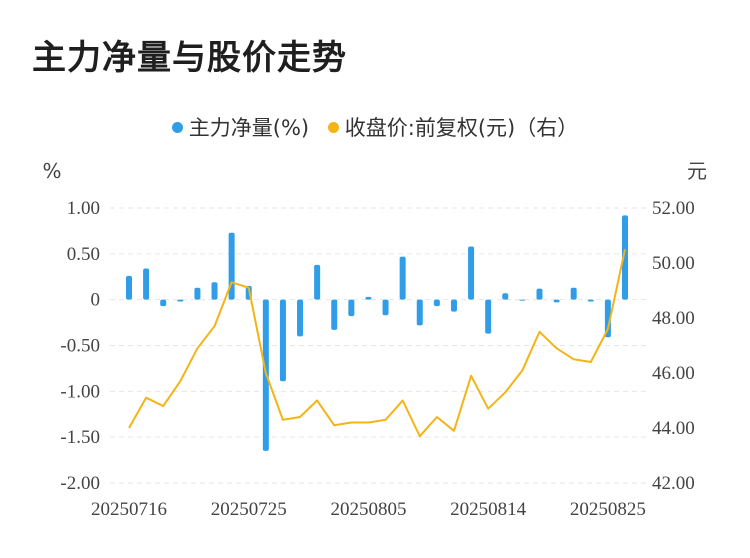 The height and width of the screenshot is (558, 750). I want to click on chart-title: 主力净量与股价走势, so click(189, 58).